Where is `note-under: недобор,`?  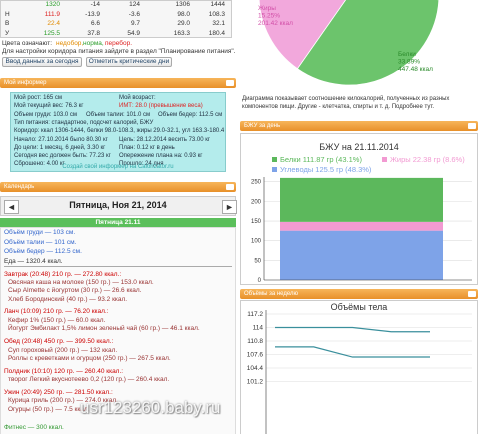 note-under: недобор, is located at coordinates (70, 43).